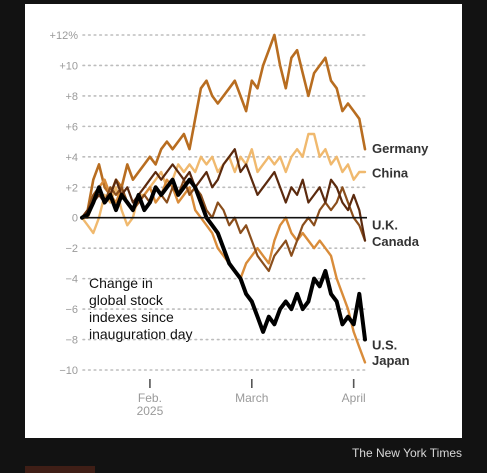 The width and height of the screenshot is (487, 473). Describe the element at coordinates (68, 371) in the screenshot. I see `y-tick-label: −10` at that location.